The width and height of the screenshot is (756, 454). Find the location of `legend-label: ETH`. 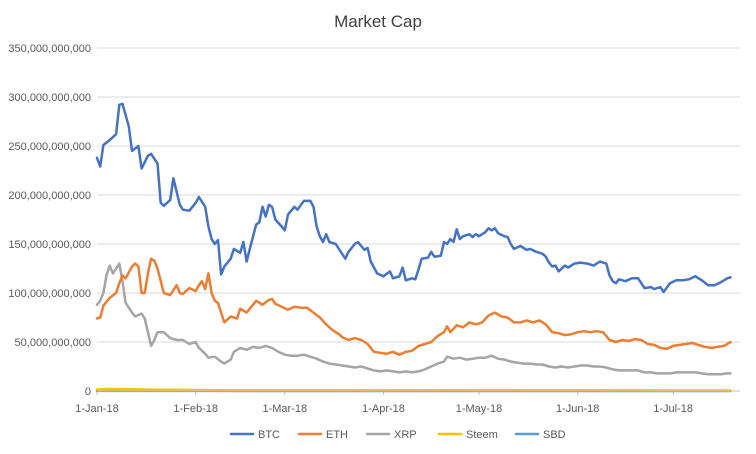

legend-label: ETH is located at coordinates (337, 435).